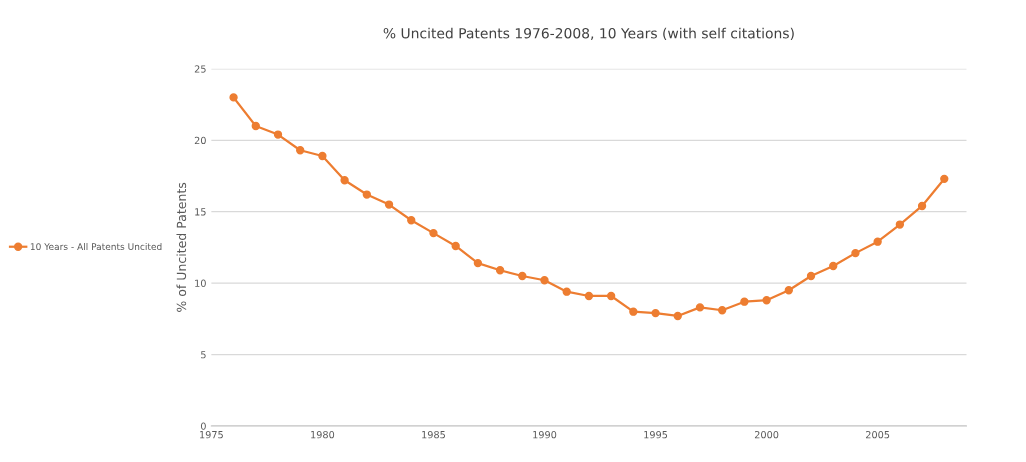 Image resolution: width=1026 pixels, height=462 pixels. I want to click on legend-label: 10 Years - All Patents Uncited, so click(96, 247).